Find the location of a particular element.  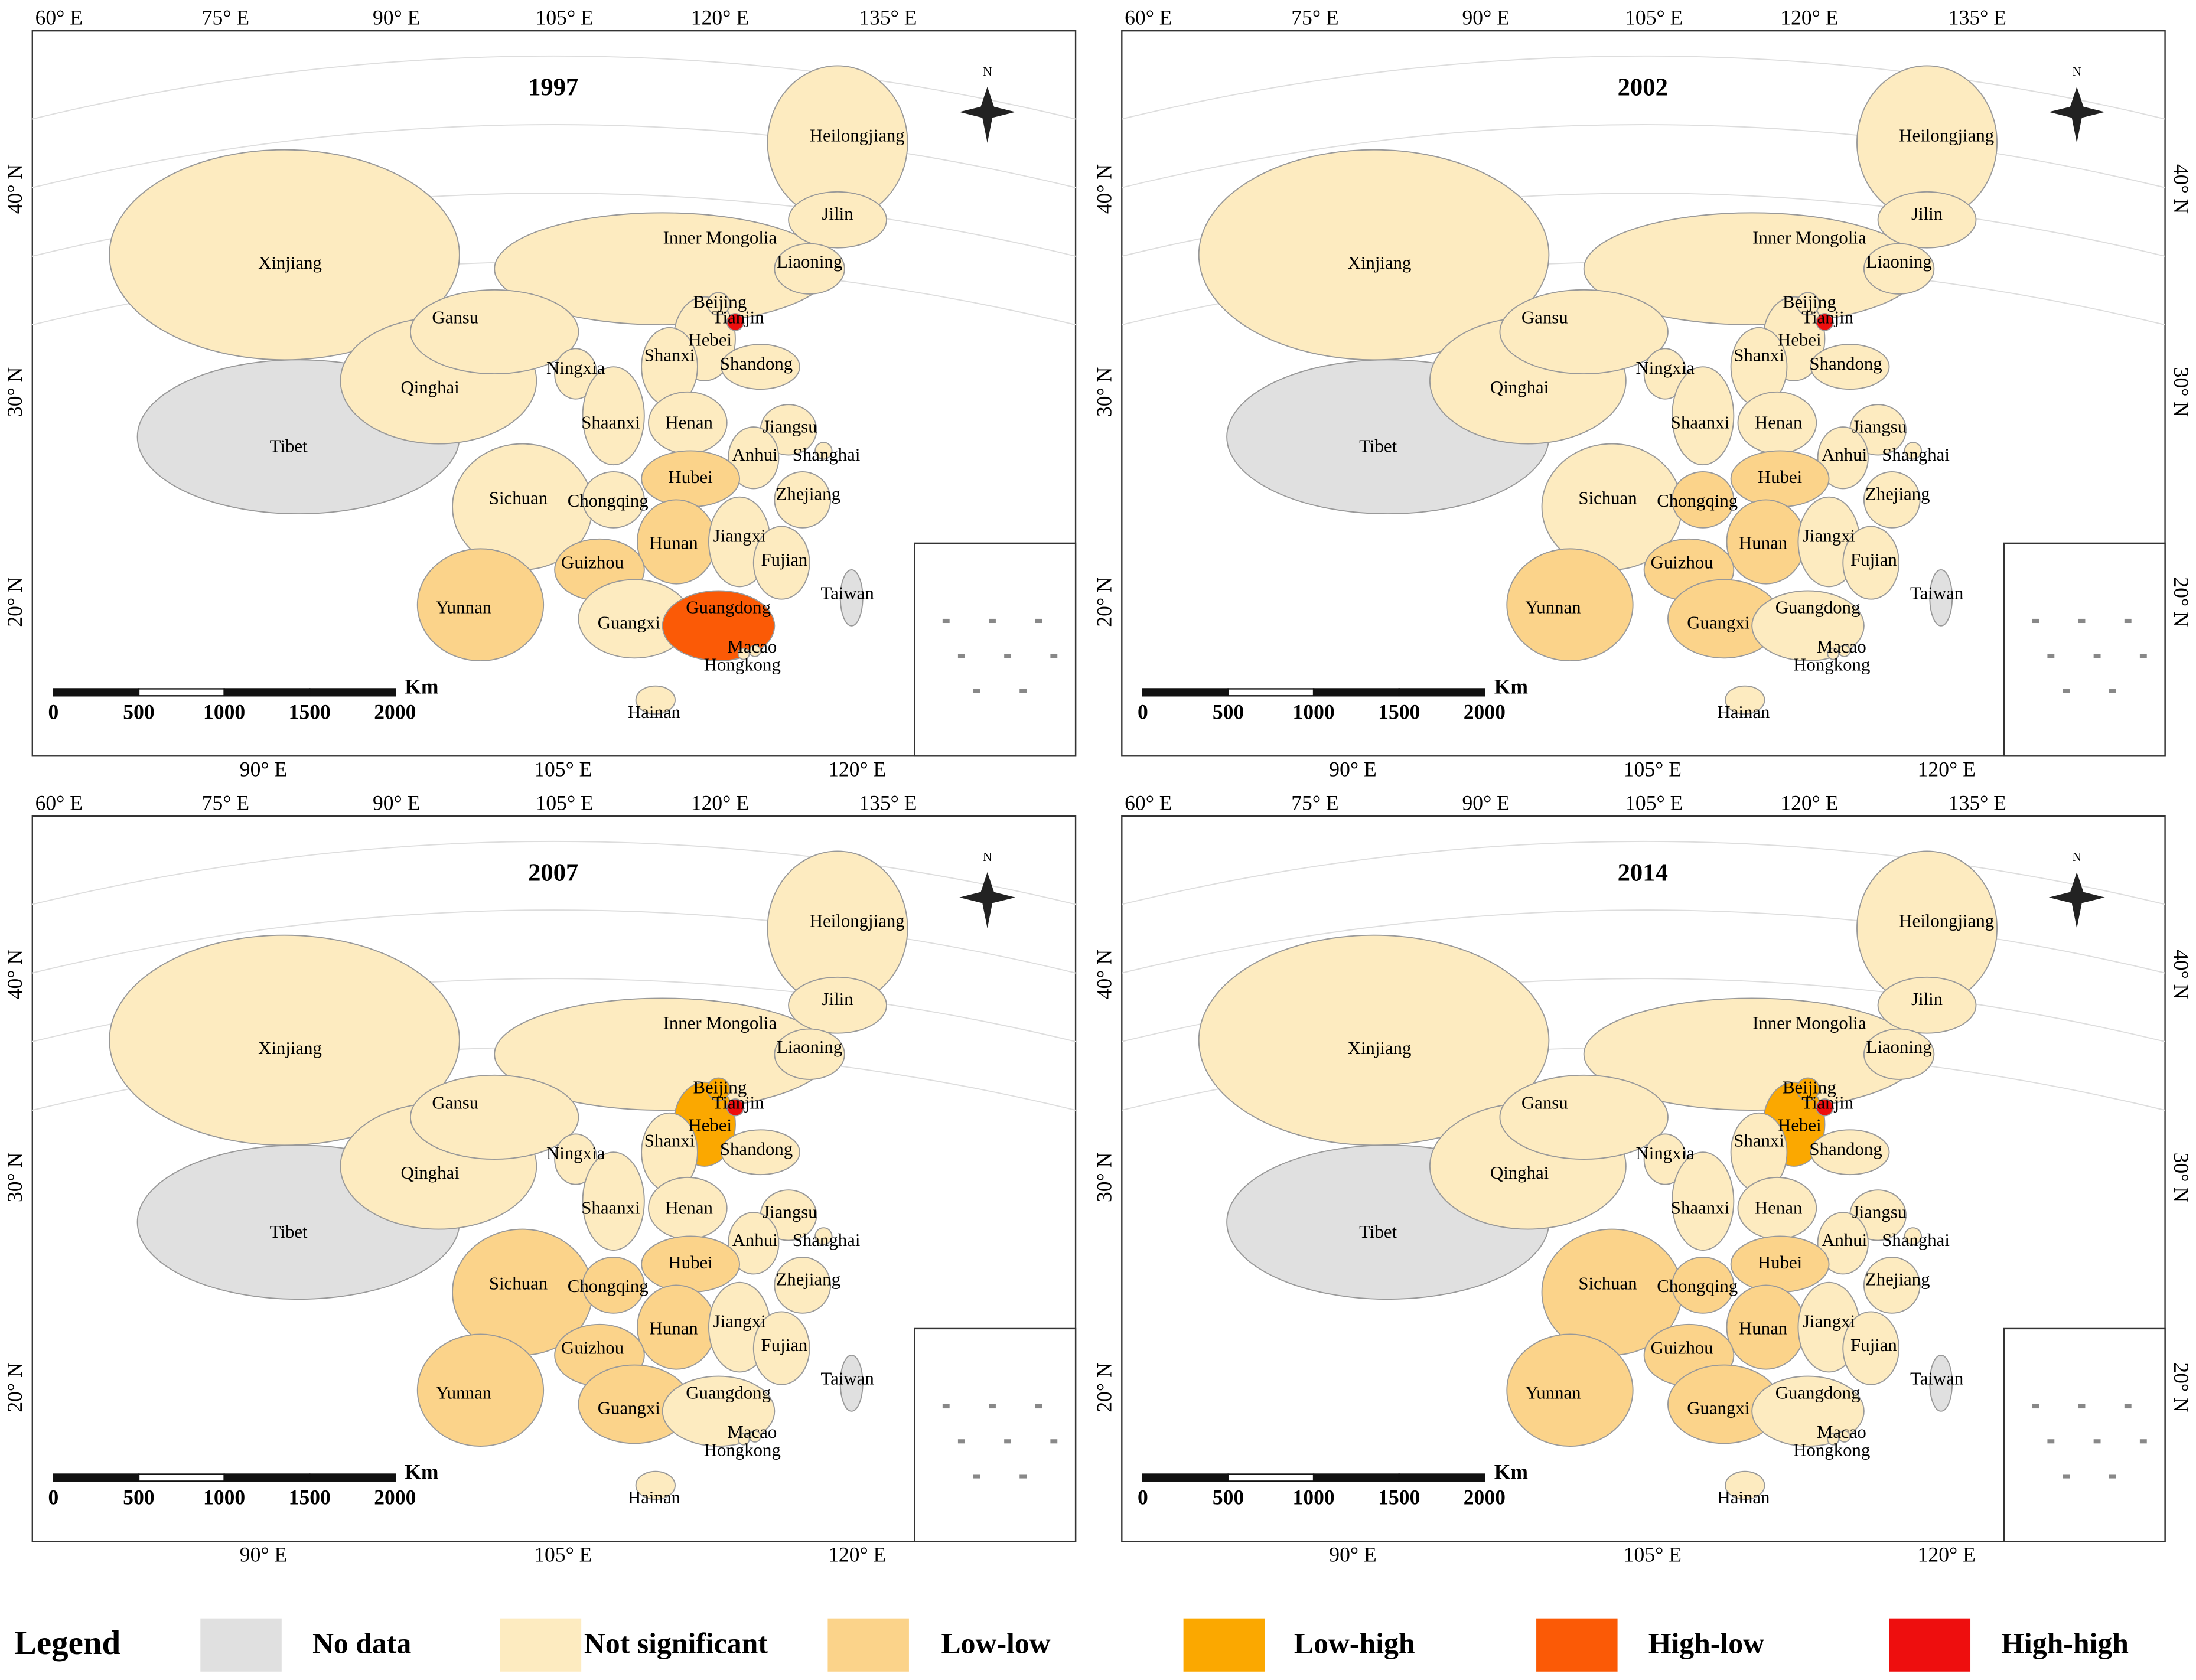

province-label: Xinjiang is located at coordinates (1380, 1048).